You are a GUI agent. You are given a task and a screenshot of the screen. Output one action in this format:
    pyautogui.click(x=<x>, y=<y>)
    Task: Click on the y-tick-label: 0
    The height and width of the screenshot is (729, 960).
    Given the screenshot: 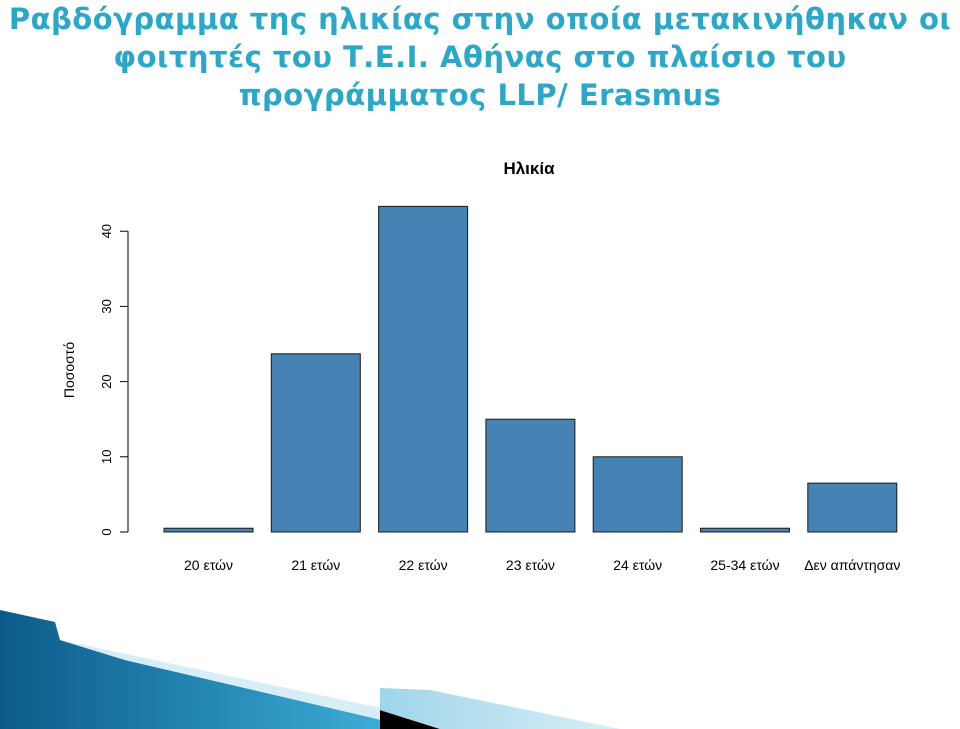 What is the action you would take?
    pyautogui.click(x=106, y=531)
    